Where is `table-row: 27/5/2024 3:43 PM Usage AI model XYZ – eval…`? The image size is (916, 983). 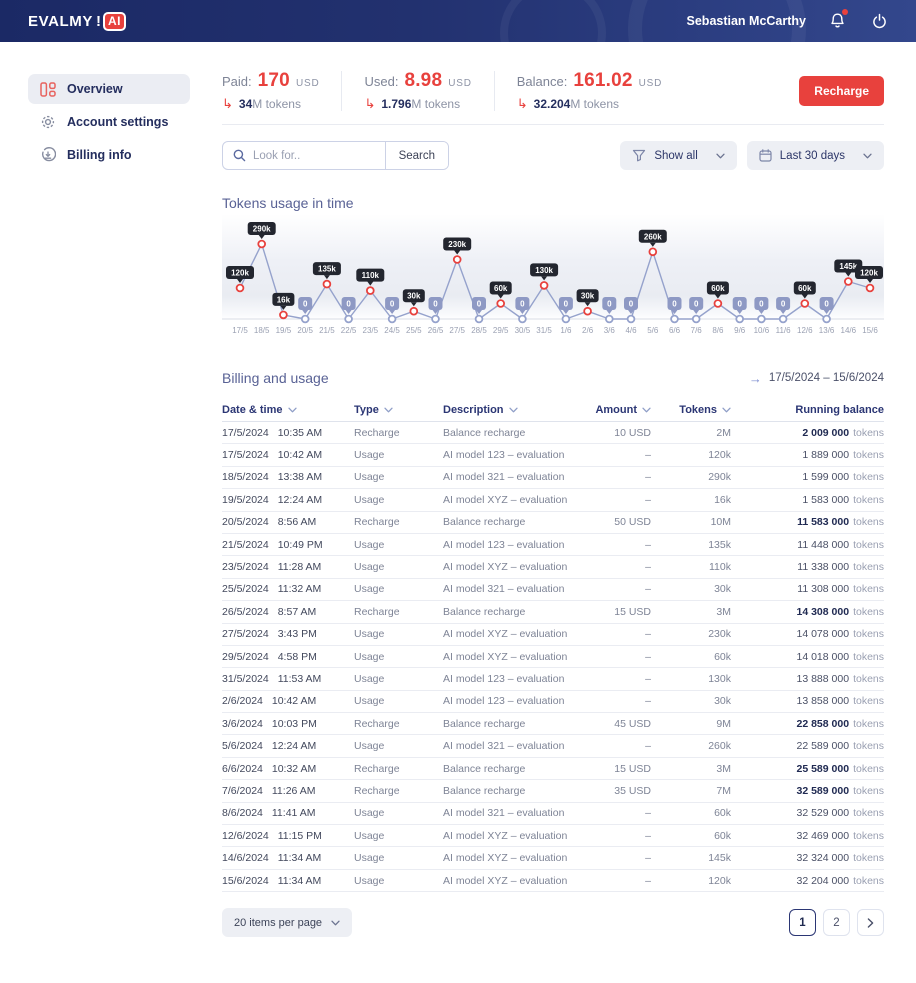 table-row: 27/5/2024 3:43 PM Usage AI model XYZ – eval… is located at coordinates (553, 635).